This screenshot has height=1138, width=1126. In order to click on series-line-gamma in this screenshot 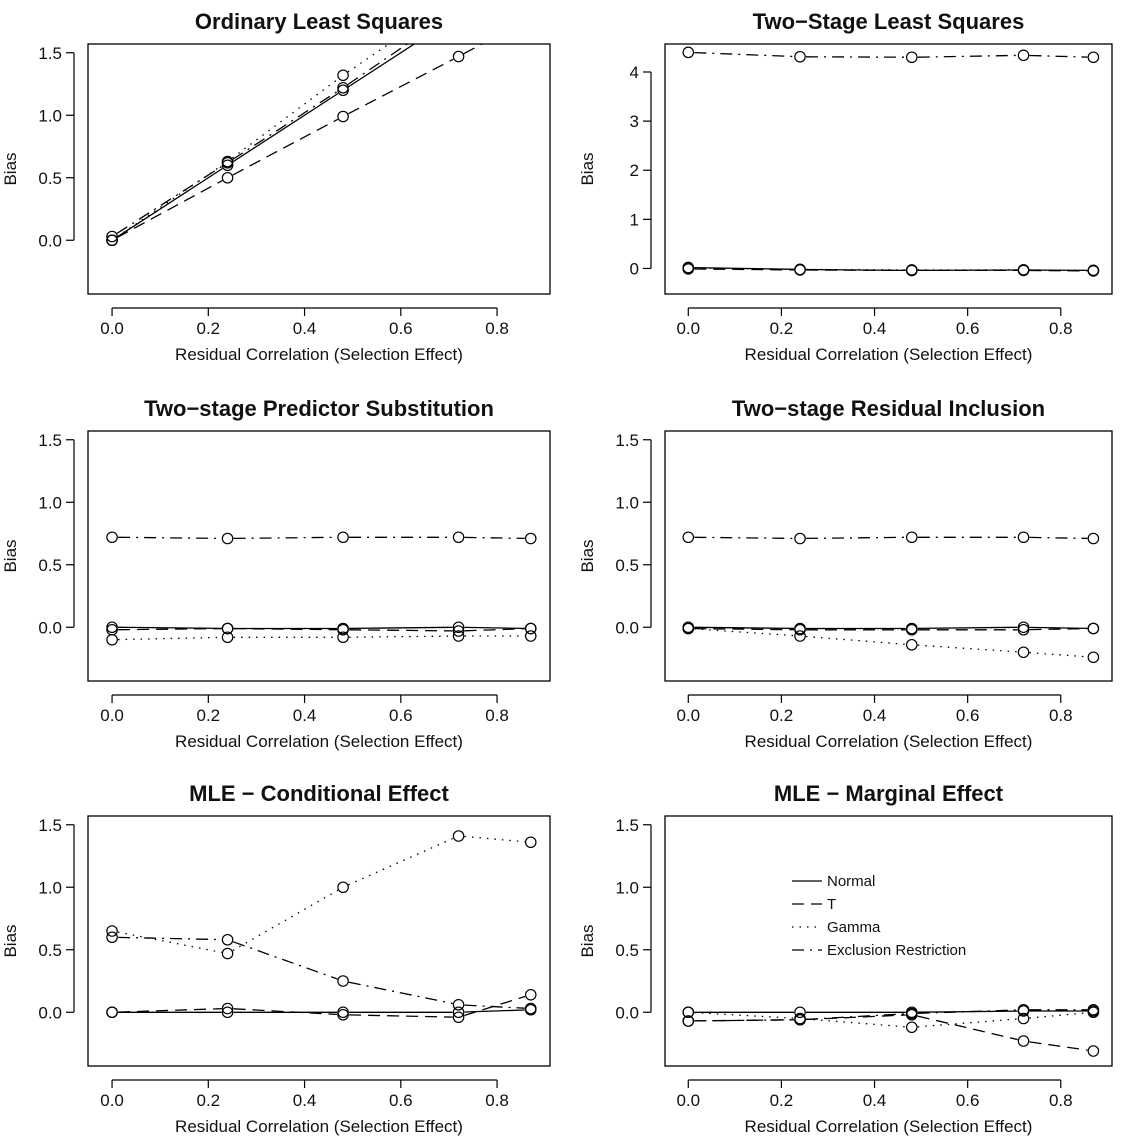, I will do `click(253, 141)`.